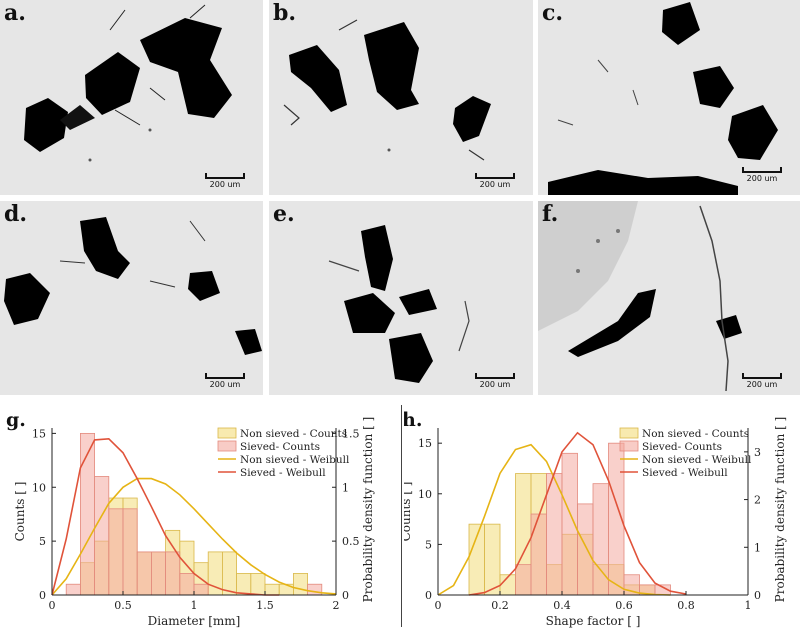 The image size is (800, 632). I want to click on x-tick-label: 2, so click(336, 605).